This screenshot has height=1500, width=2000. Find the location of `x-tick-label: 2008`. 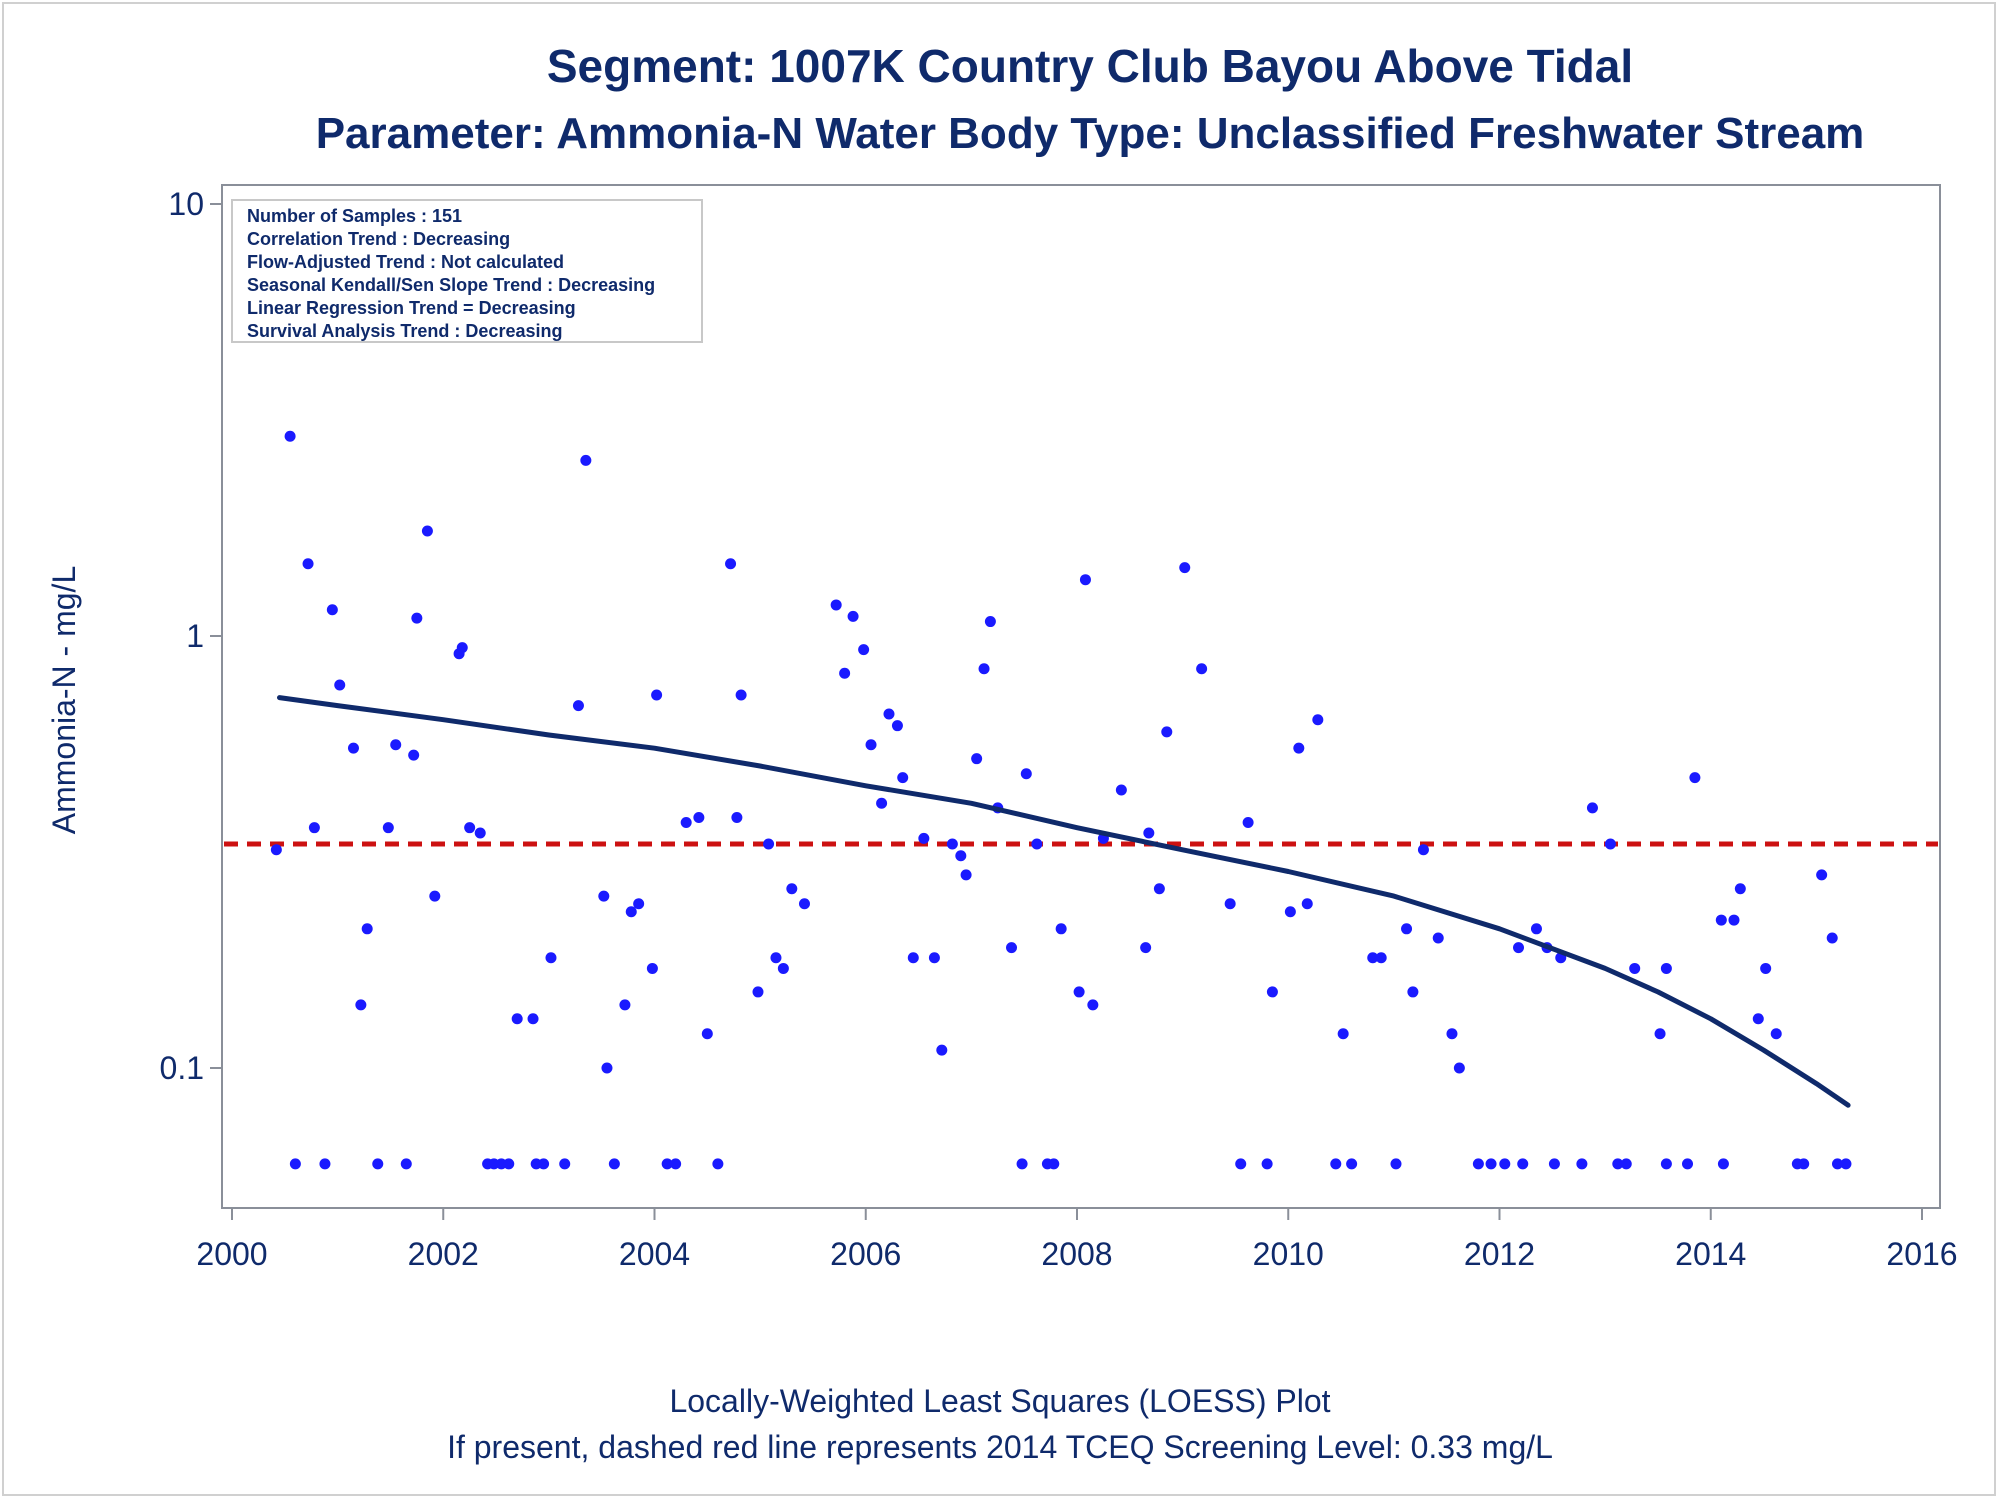

x-tick-label: 2008 is located at coordinates (1076, 1254).